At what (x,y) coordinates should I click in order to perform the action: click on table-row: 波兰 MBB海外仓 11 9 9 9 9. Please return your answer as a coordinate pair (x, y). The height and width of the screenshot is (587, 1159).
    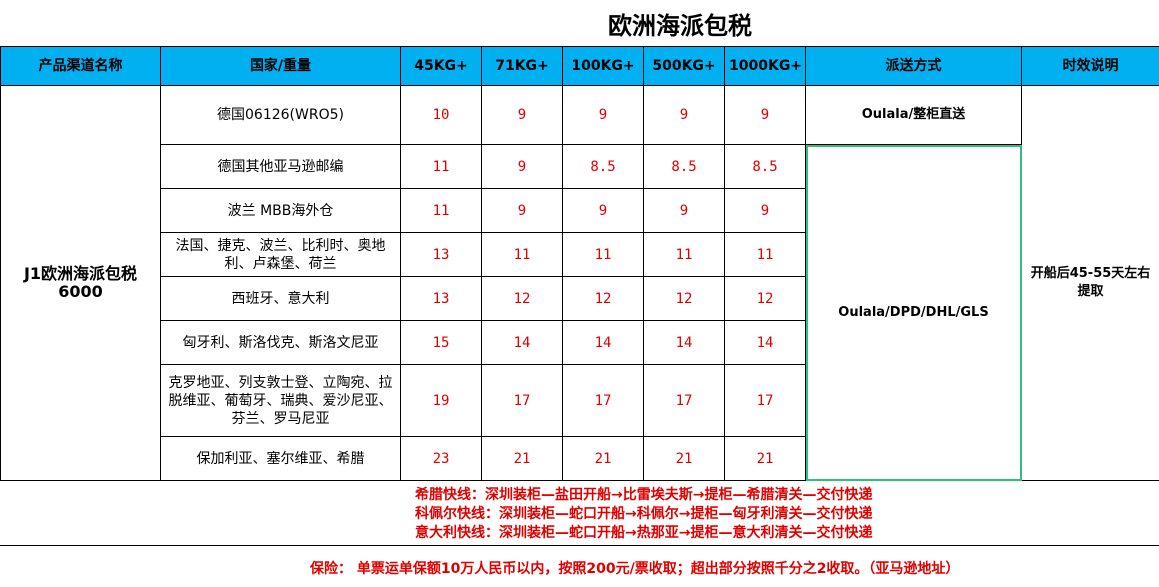
    Looking at the image, I should click on (580, 210).